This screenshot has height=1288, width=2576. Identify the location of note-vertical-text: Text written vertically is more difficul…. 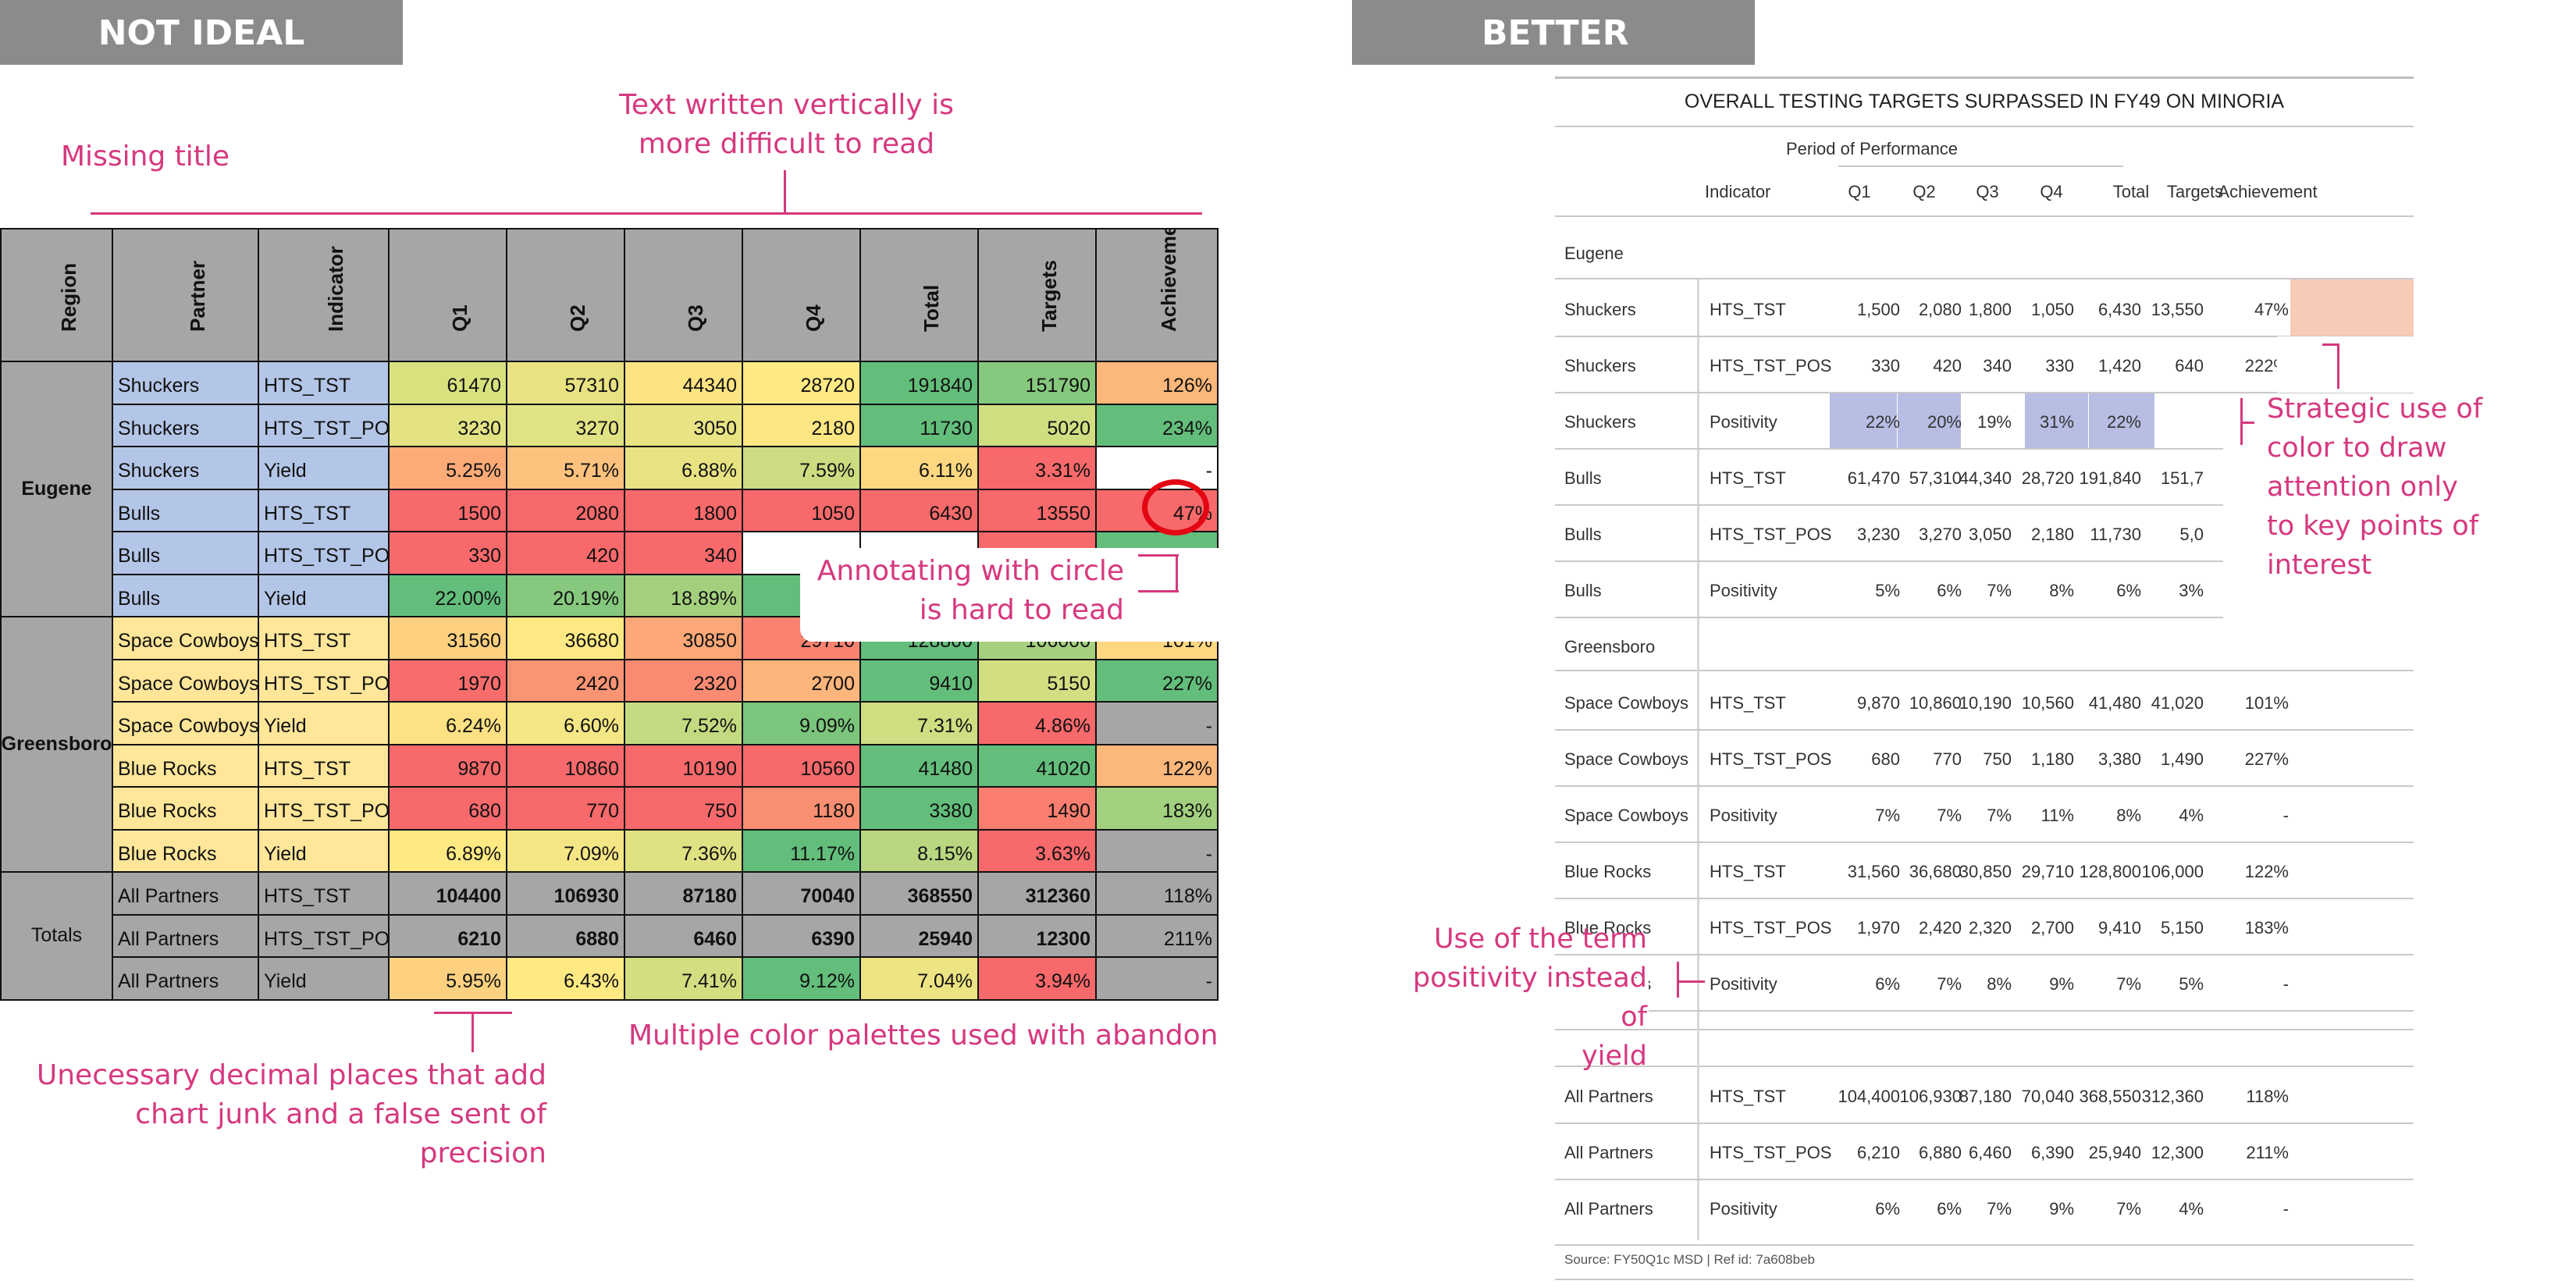
(786, 125).